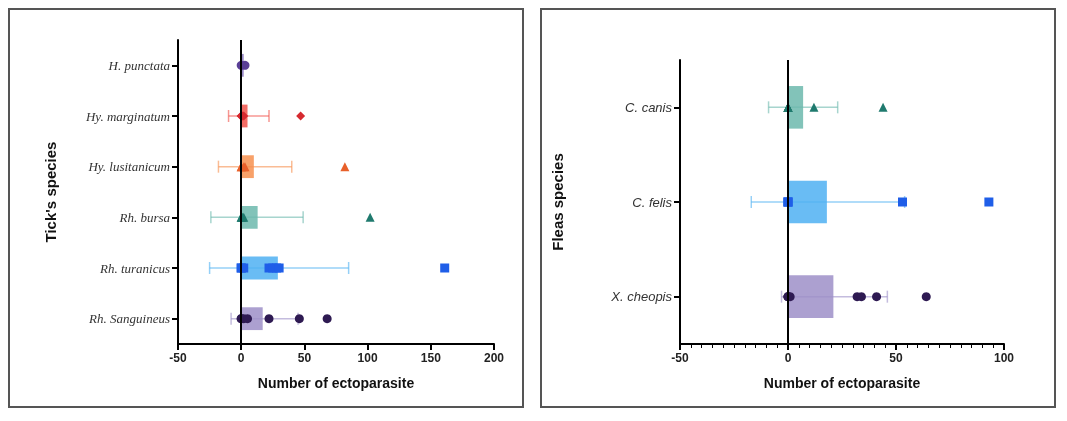 This screenshot has width=1067, height=421. I want to click on x-tick-label: 200, so click(494, 358).